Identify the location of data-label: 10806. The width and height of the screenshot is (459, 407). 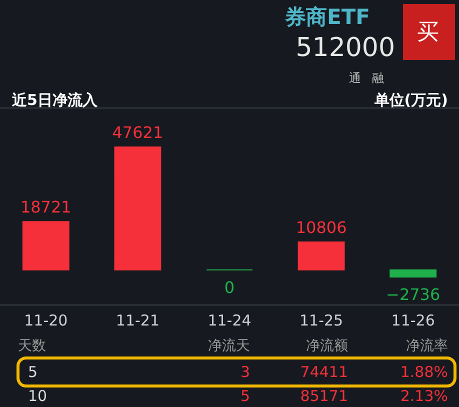
(321, 228).